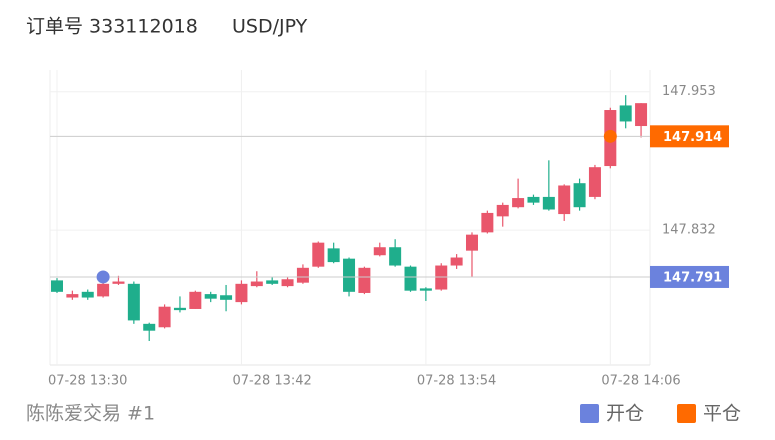  Describe the element at coordinates (87, 381) in the screenshot. I see `x-tick-label: 07-28 13:30` at that location.